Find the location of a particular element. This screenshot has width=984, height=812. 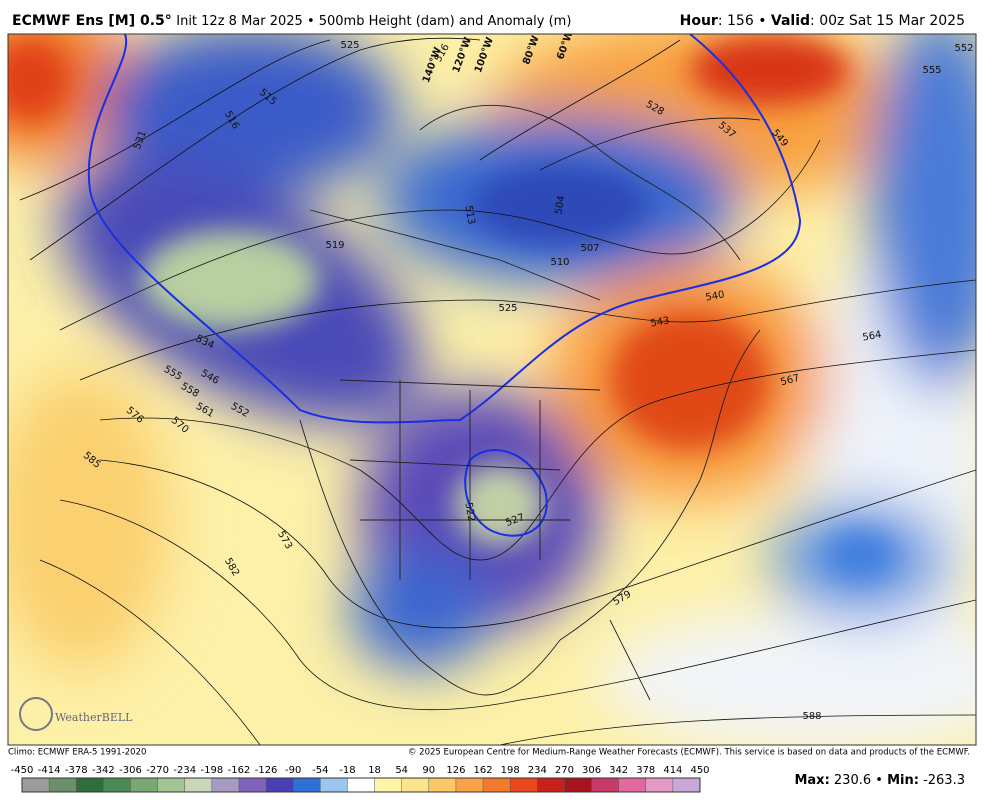

colorbar-tick-label: -306 is located at coordinates (130, 770).